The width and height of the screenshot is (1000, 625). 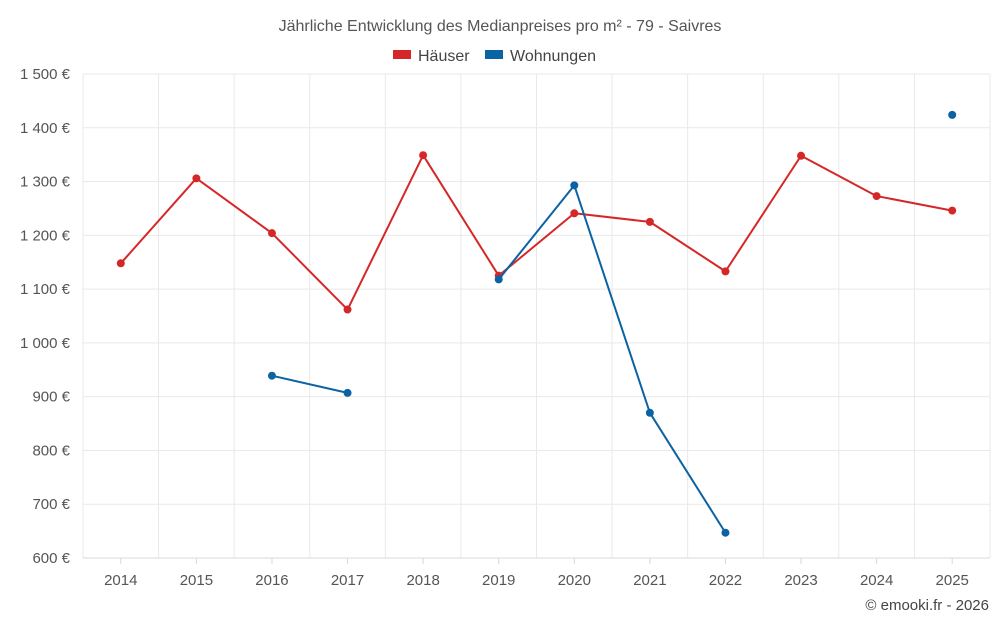 I want to click on x-tick-label: 2023, so click(x=800, y=580).